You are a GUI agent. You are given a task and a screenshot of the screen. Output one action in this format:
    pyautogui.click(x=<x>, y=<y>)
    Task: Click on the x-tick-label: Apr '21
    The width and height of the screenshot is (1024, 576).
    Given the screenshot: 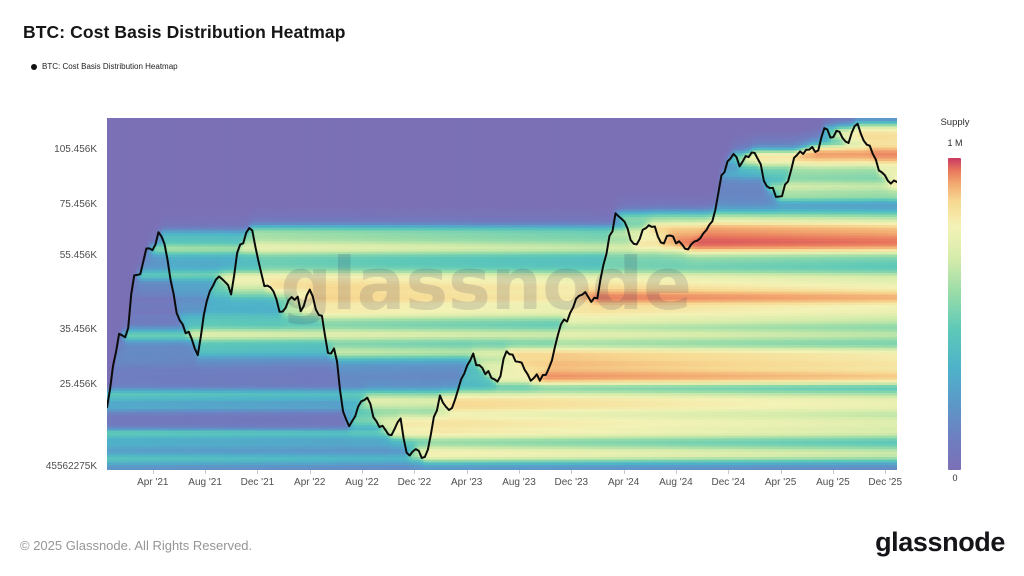 What is the action you would take?
    pyautogui.click(x=153, y=482)
    